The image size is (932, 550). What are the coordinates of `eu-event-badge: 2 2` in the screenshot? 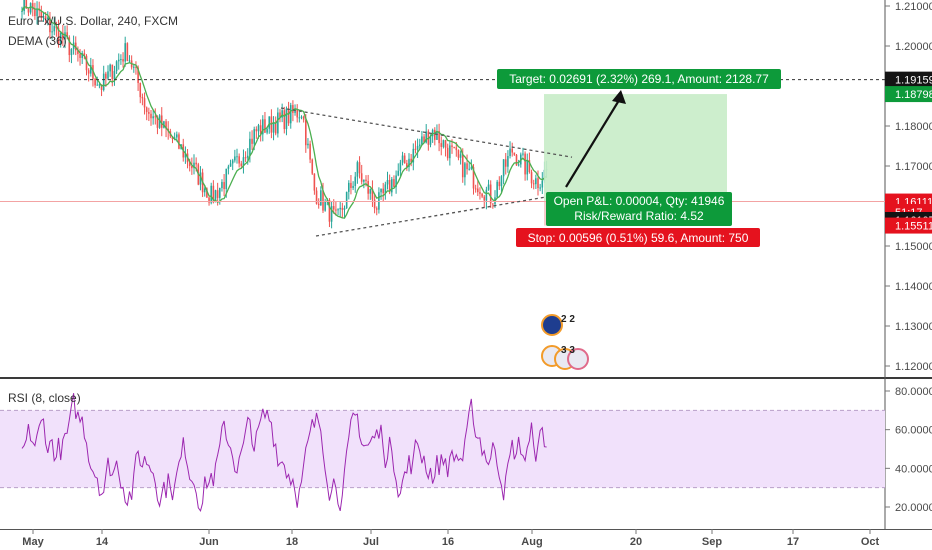 It's located at (558, 325).